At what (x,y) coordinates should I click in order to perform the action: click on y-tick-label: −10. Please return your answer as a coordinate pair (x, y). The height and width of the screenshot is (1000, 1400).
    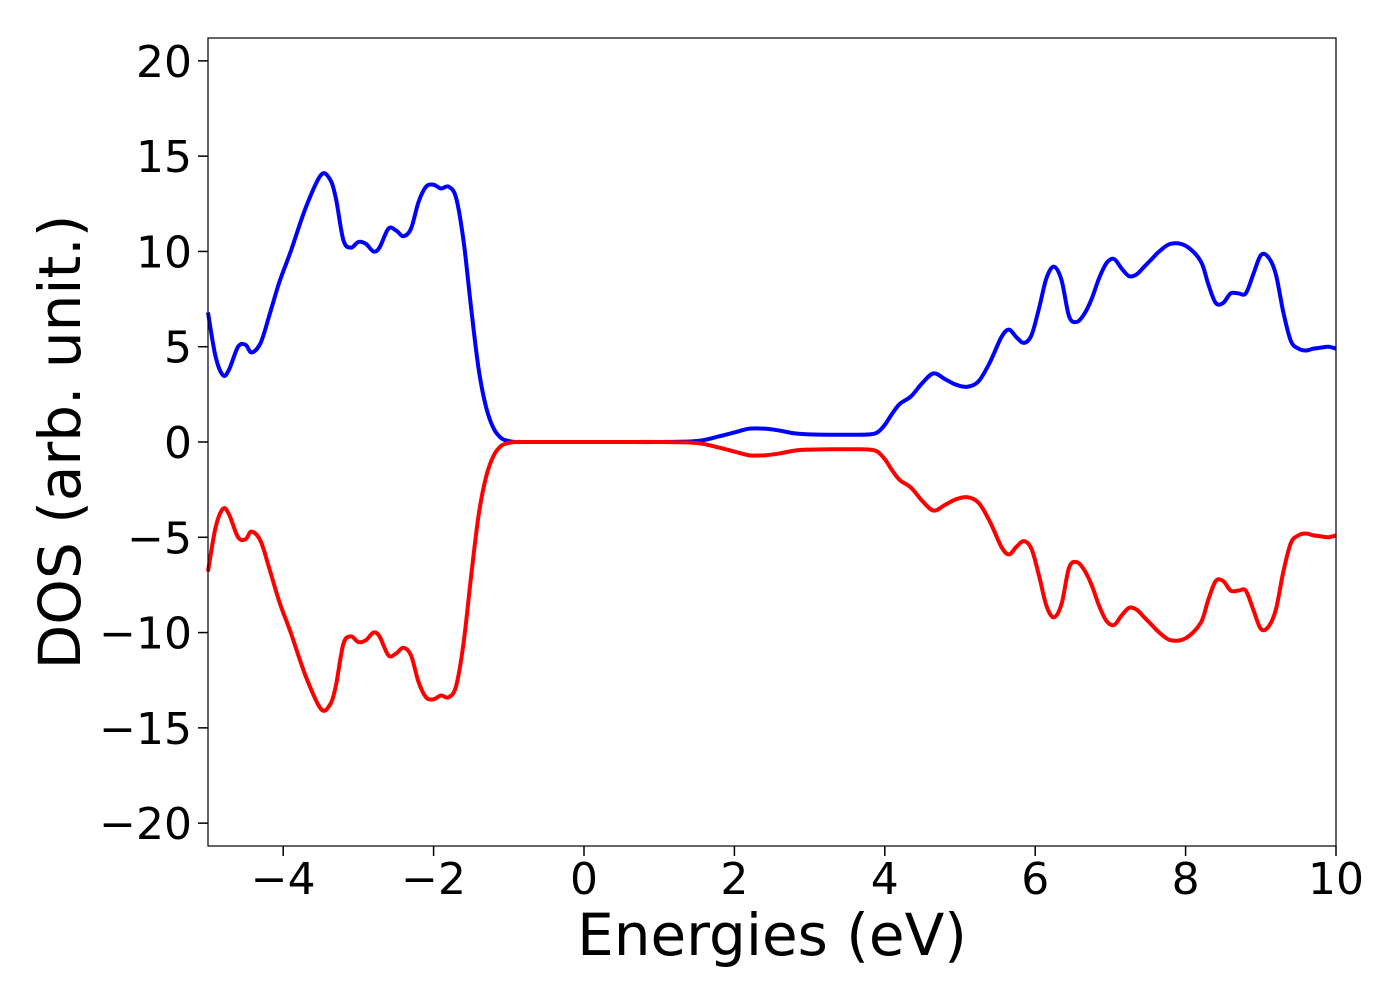
    Looking at the image, I should click on (145, 634).